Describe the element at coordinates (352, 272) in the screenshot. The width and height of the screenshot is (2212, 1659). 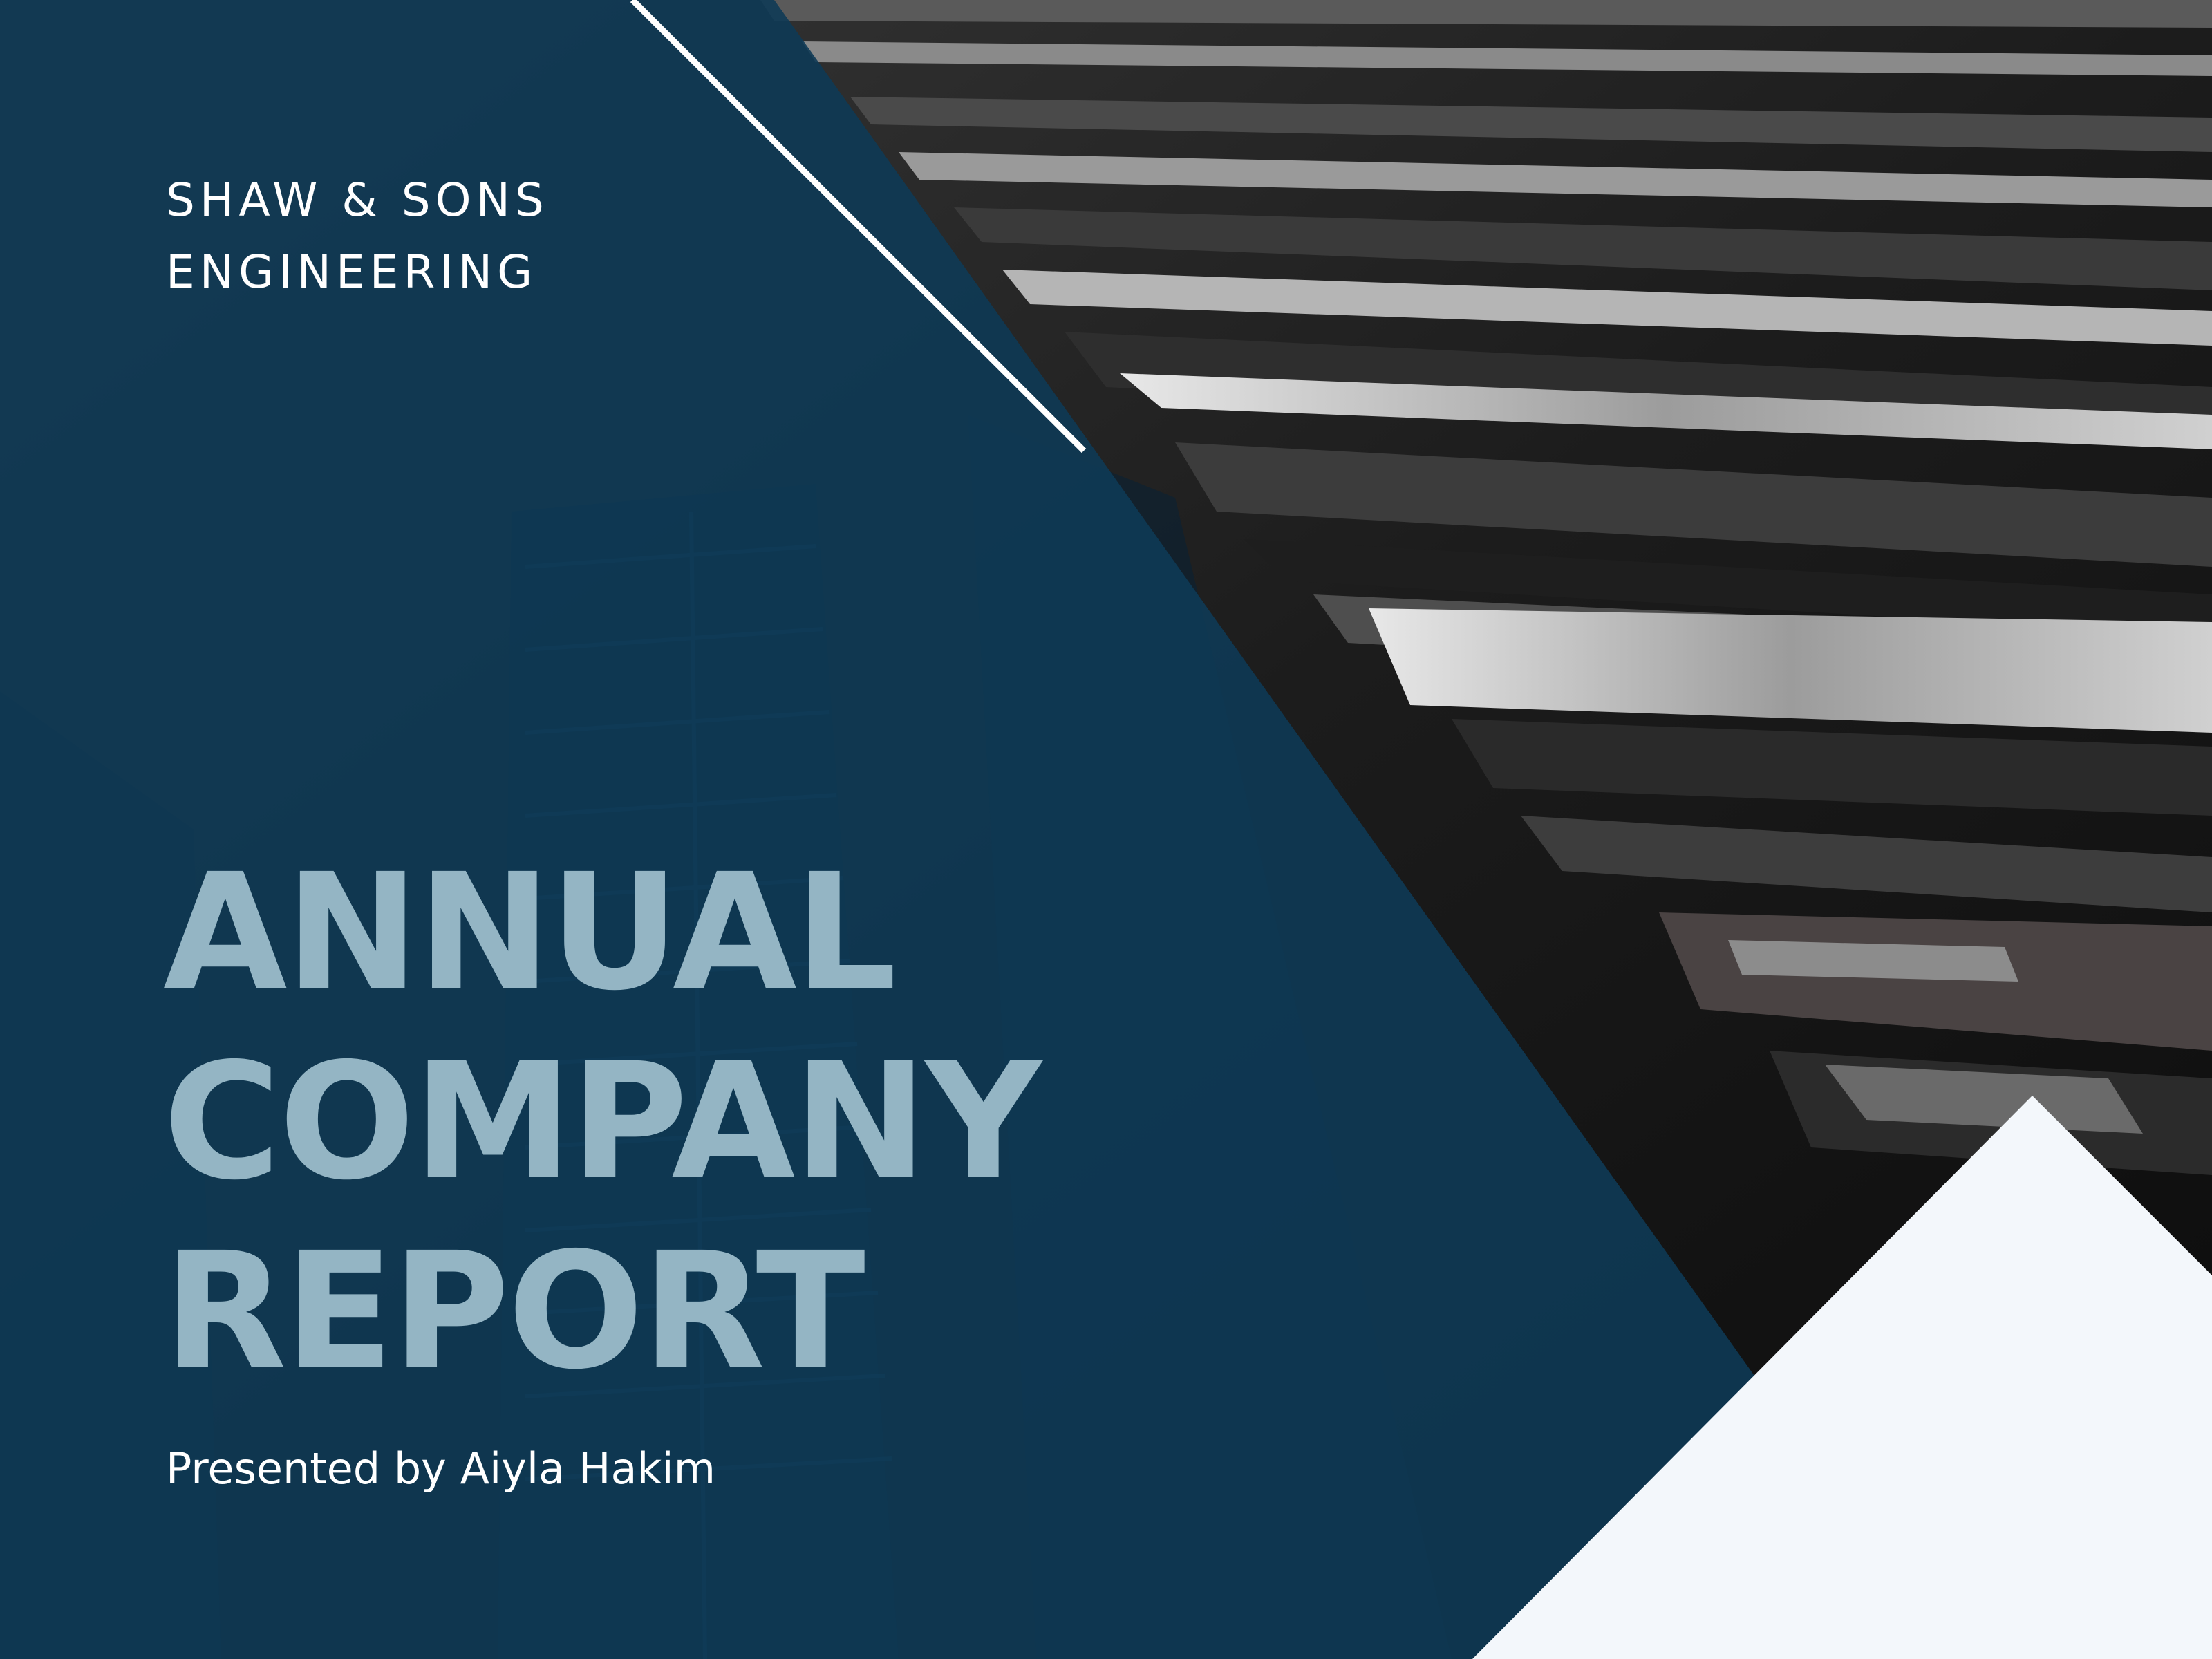
I see `company-name-line2: ENGINEERING` at that location.